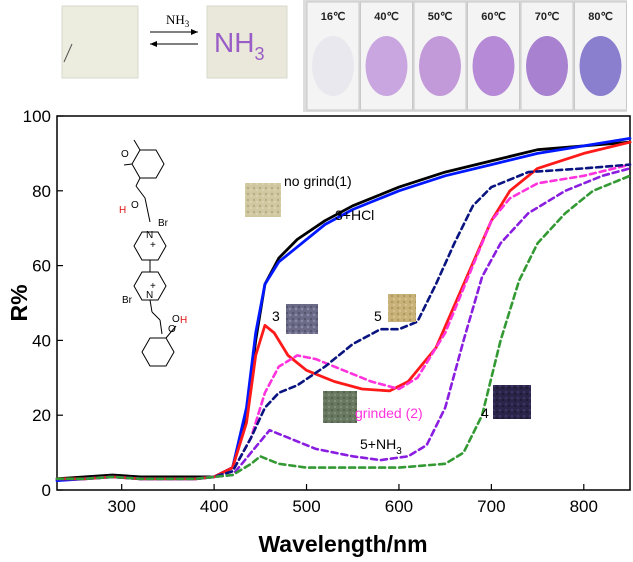  I want to click on paper-after-image, so click(247, 42).